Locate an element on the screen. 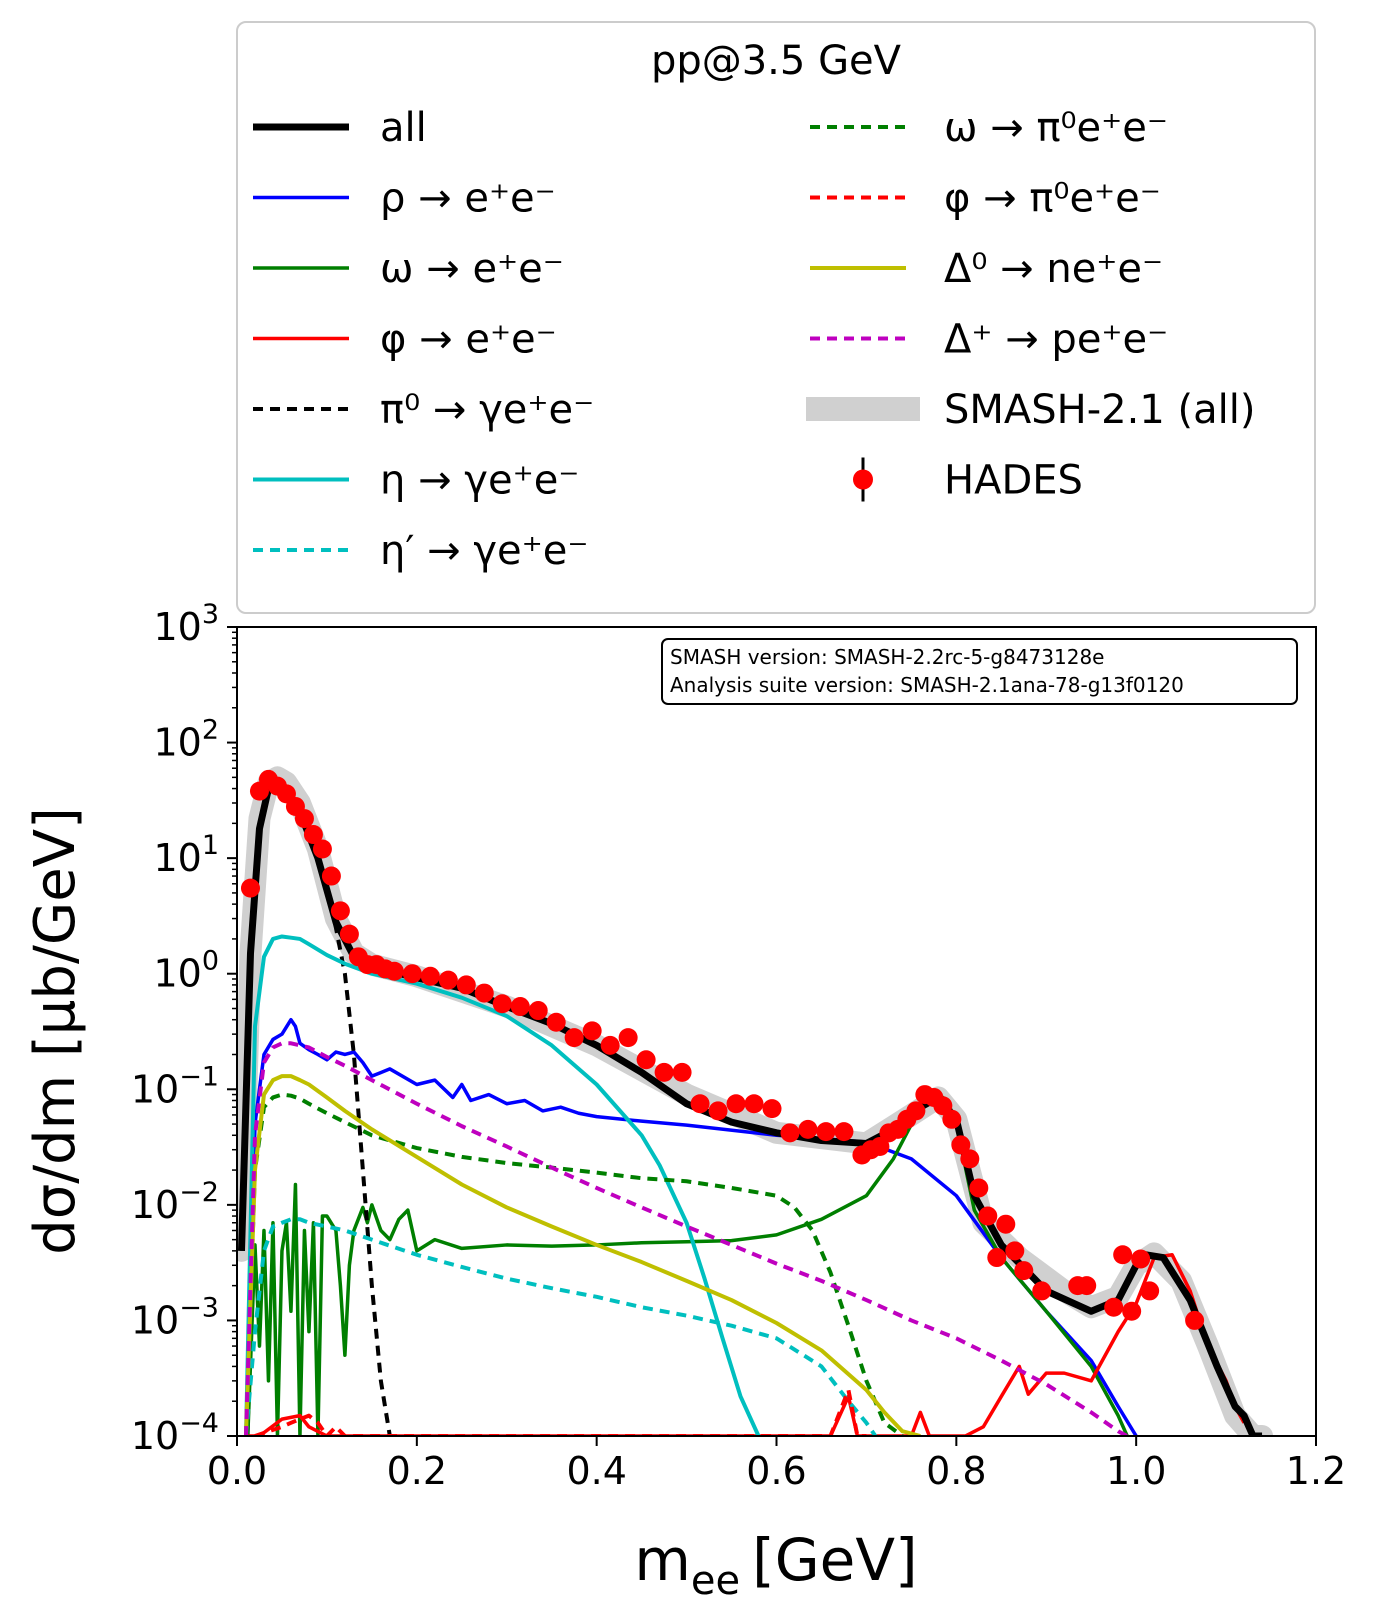  series-line-8-0e-e is located at coordinates (560, 1412).